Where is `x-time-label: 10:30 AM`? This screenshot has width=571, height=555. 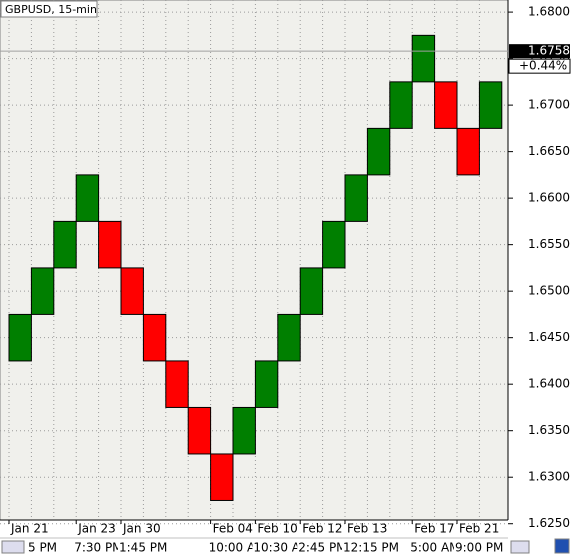
x-time-label: 10:30 AM is located at coordinates (281, 548).